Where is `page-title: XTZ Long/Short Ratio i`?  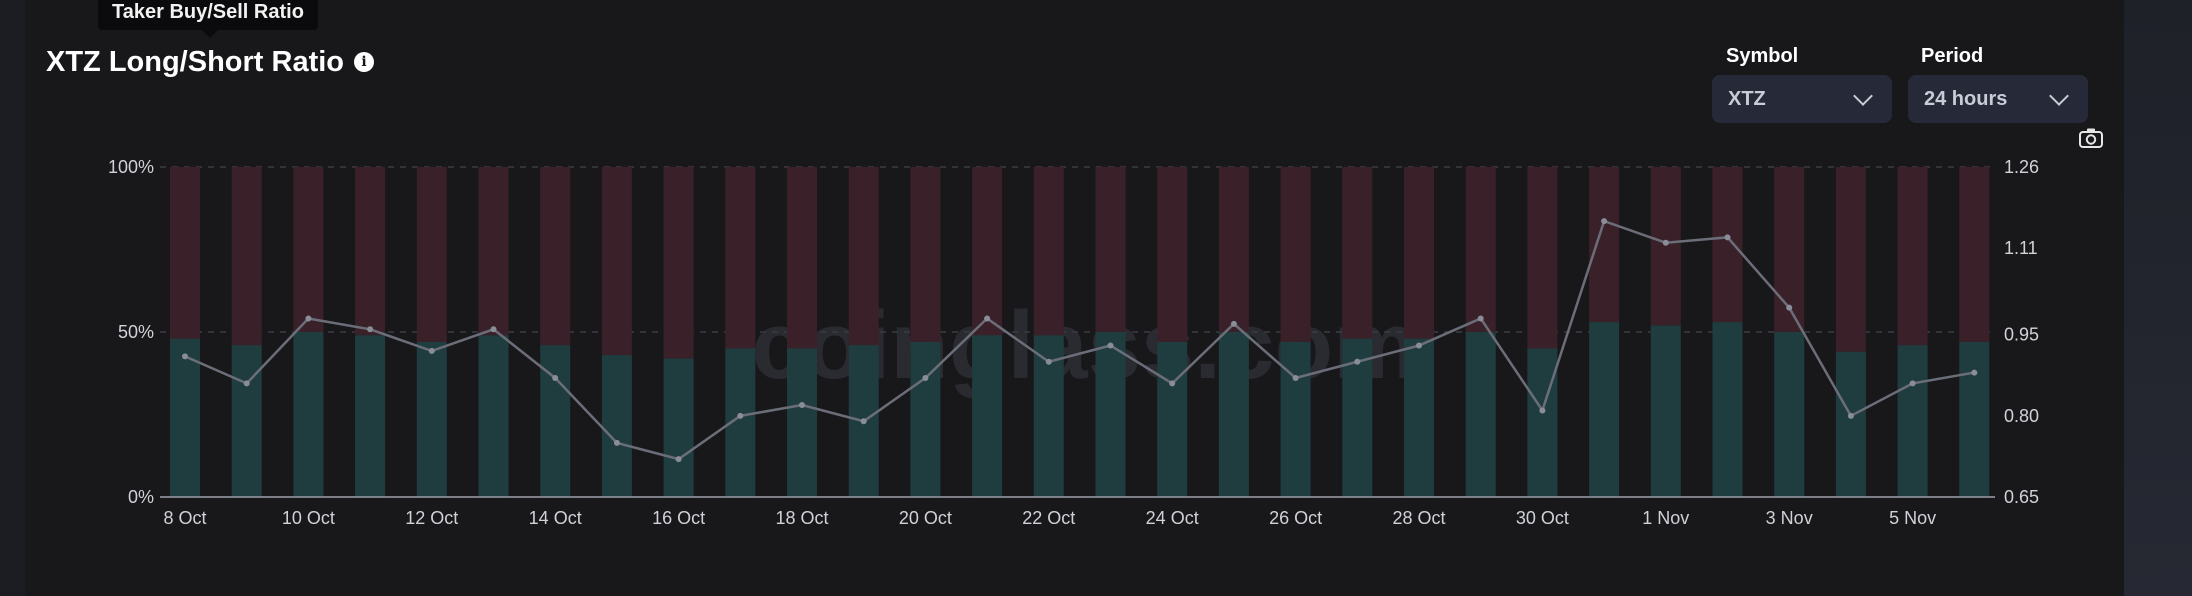 page-title: XTZ Long/Short Ratio i is located at coordinates (210, 62).